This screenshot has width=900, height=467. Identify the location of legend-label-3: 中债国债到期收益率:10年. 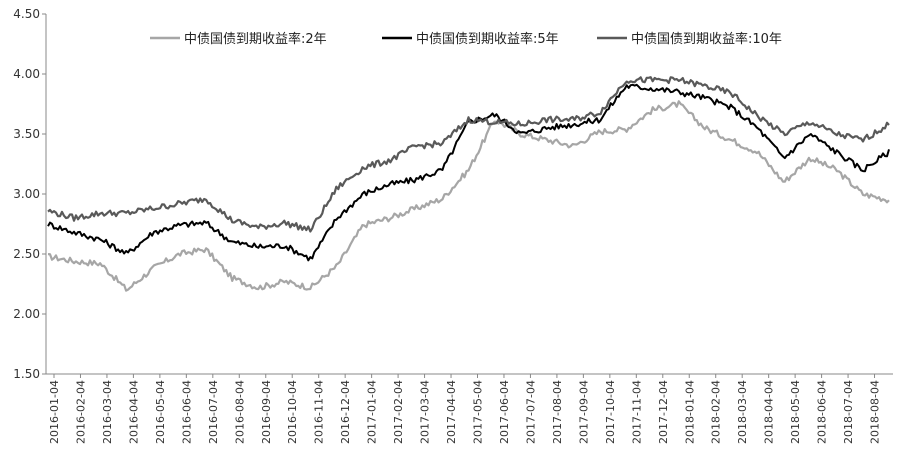
(706, 39).